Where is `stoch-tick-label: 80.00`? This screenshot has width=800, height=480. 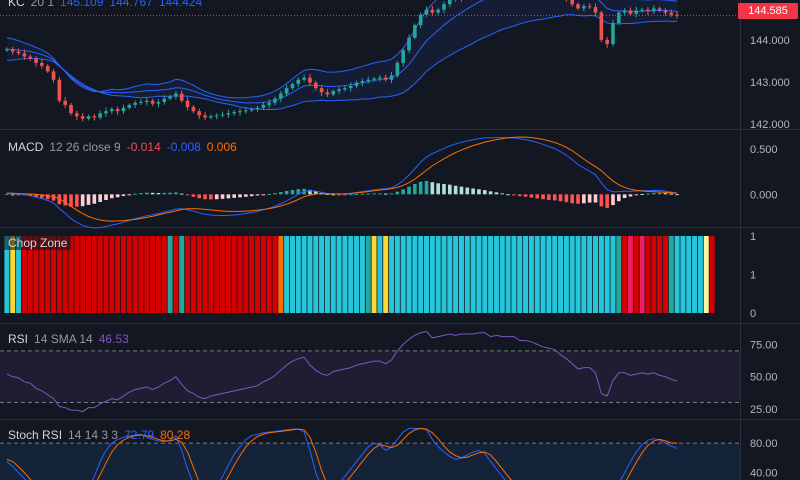 stoch-tick-label: 80.00 is located at coordinates (764, 444).